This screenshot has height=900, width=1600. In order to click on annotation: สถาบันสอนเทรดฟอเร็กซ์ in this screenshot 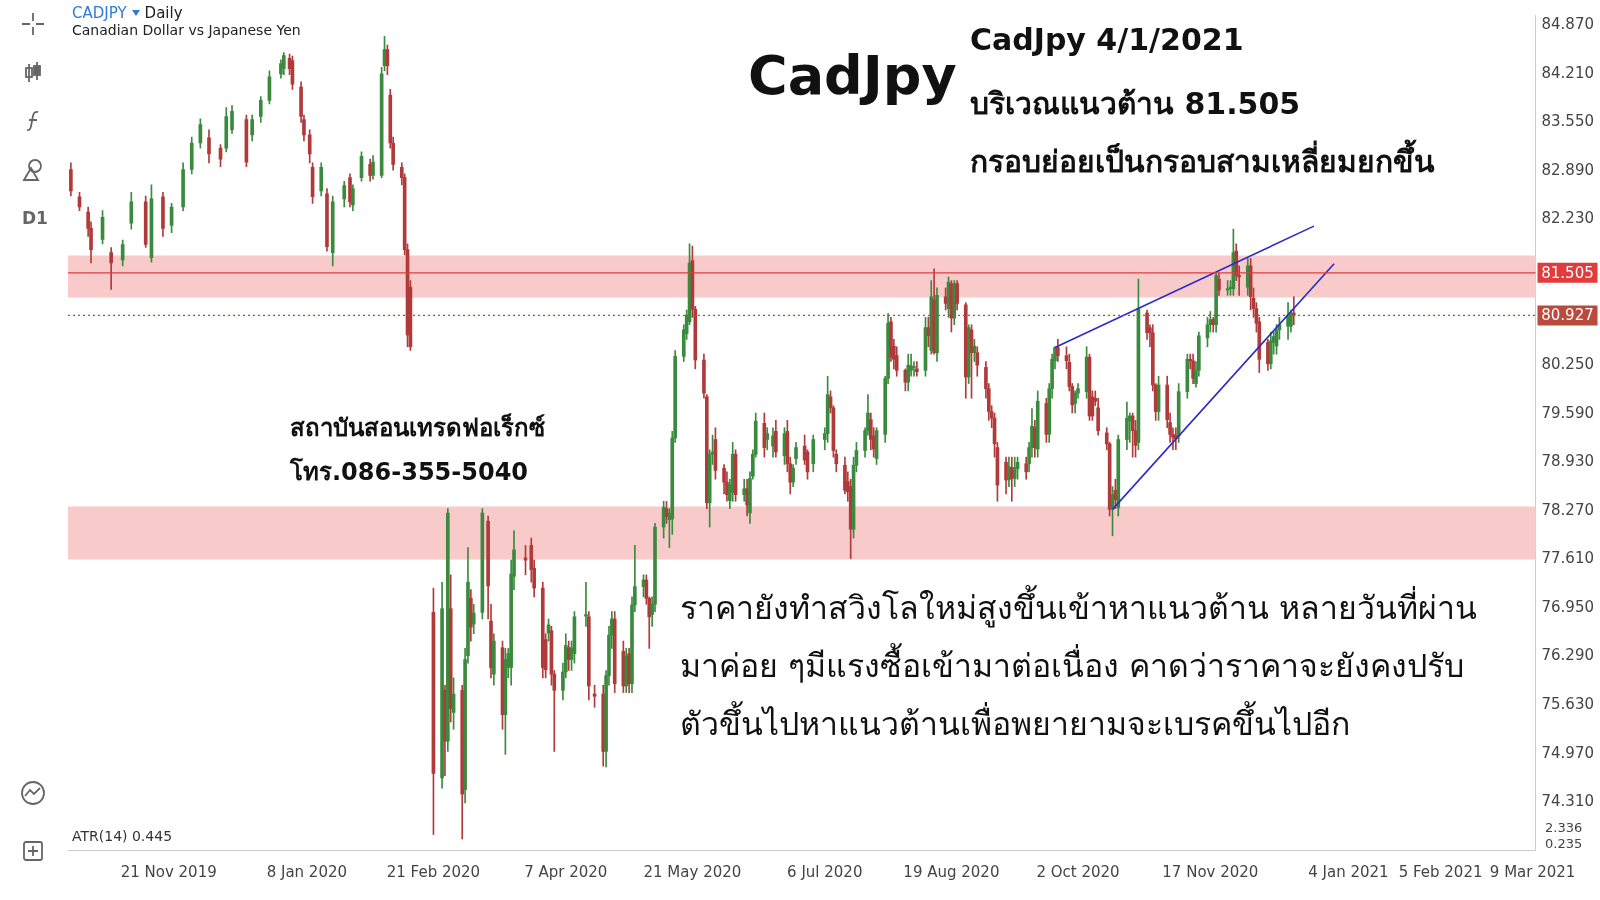, I will do `click(417, 428)`.